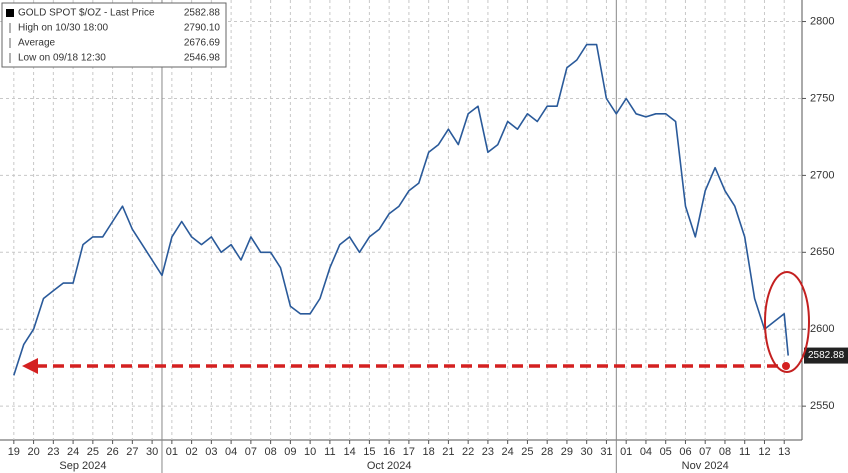 The image size is (848, 473). Describe the element at coordinates (786, 366) in the screenshot. I see `arrow-dot` at that location.